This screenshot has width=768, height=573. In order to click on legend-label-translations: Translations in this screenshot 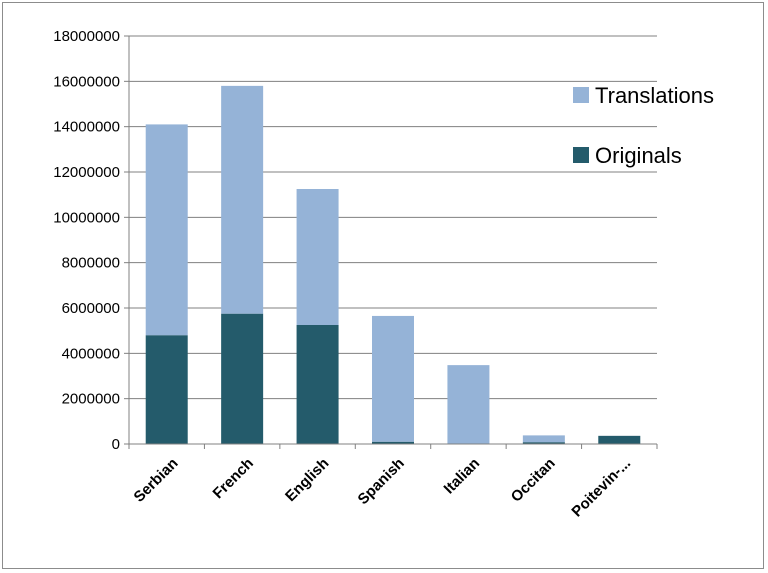, I will do `click(654, 95)`.